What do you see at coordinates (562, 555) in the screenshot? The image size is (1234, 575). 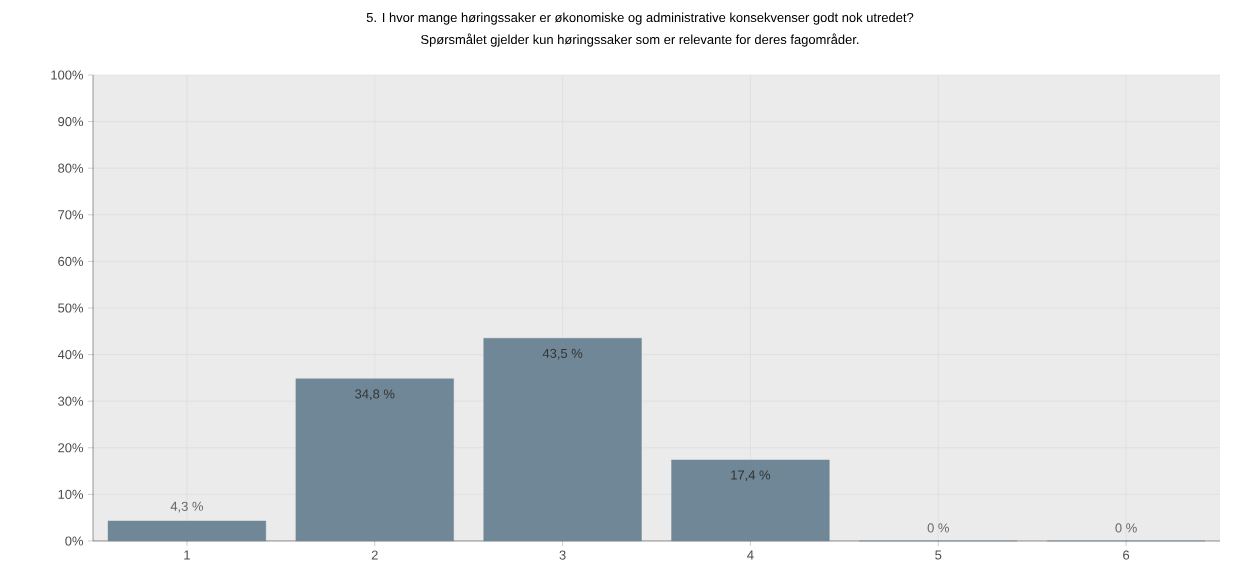 I see `x-tick-label: 3` at bounding box center [562, 555].